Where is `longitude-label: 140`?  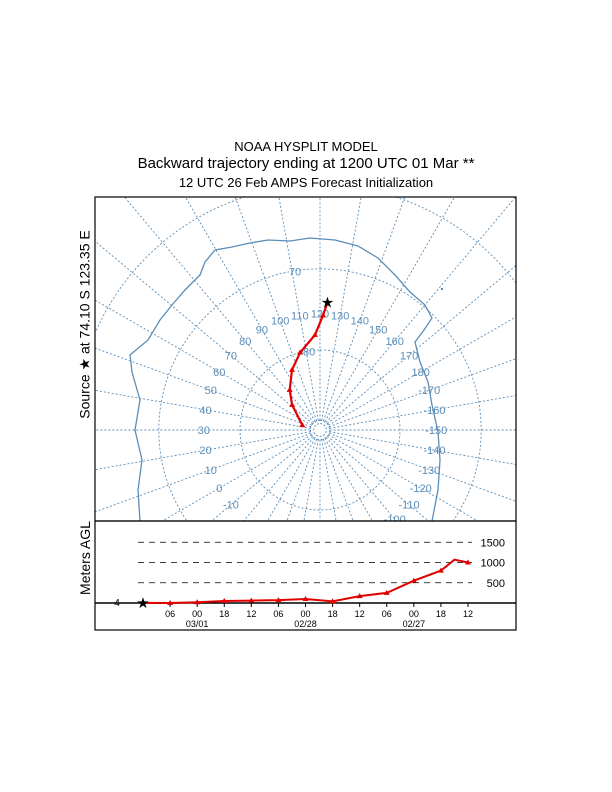
longitude-label: 140 is located at coordinates (360, 322).